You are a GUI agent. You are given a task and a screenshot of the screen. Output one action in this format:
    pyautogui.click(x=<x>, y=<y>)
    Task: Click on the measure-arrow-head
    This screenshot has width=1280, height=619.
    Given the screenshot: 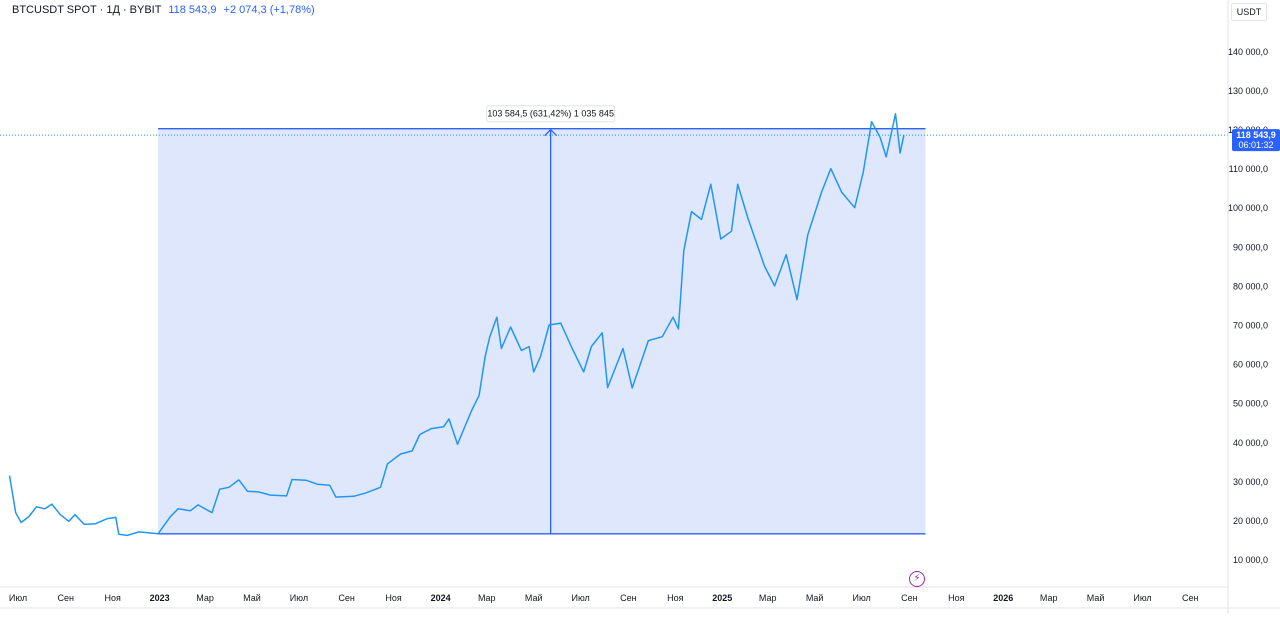 What is the action you would take?
    pyautogui.click(x=551, y=132)
    